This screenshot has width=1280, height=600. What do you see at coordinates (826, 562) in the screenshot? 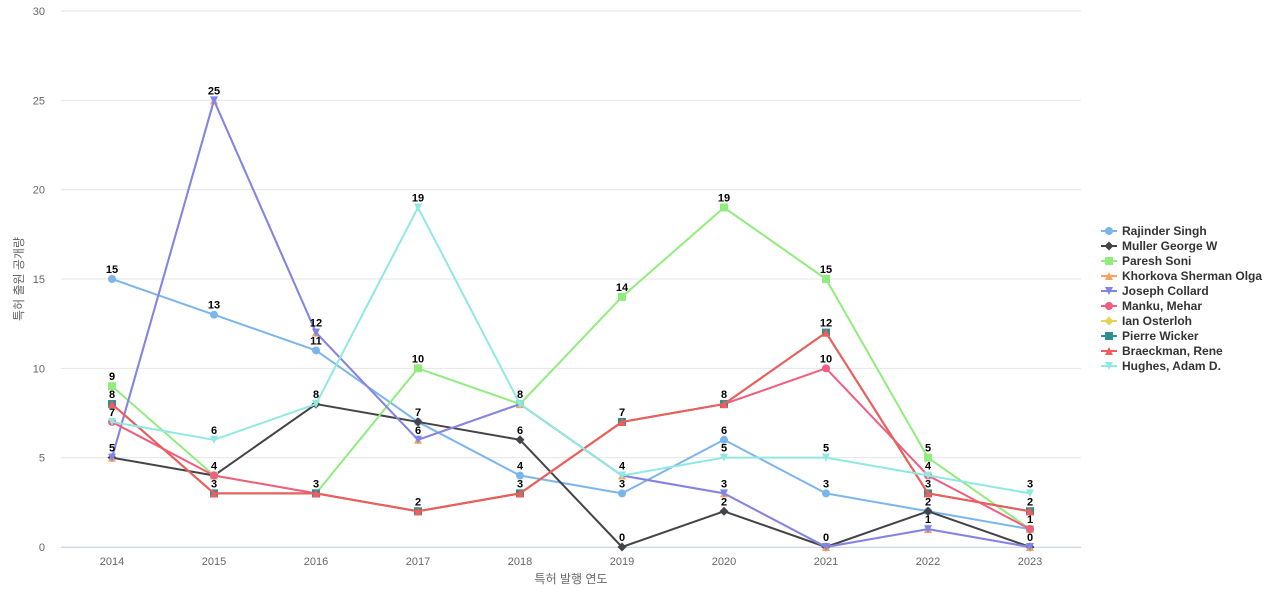
I see `x-tick-label: 2021` at bounding box center [826, 562].